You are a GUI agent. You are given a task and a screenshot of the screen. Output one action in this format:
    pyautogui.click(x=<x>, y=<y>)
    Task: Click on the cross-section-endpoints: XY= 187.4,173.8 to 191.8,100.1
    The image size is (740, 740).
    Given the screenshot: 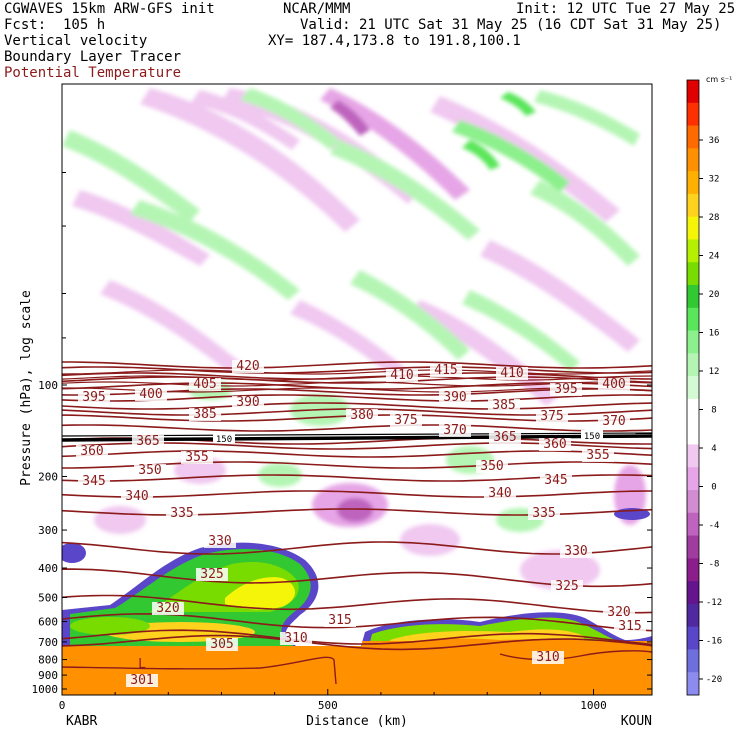 What is the action you would take?
    pyautogui.click(x=394, y=41)
    